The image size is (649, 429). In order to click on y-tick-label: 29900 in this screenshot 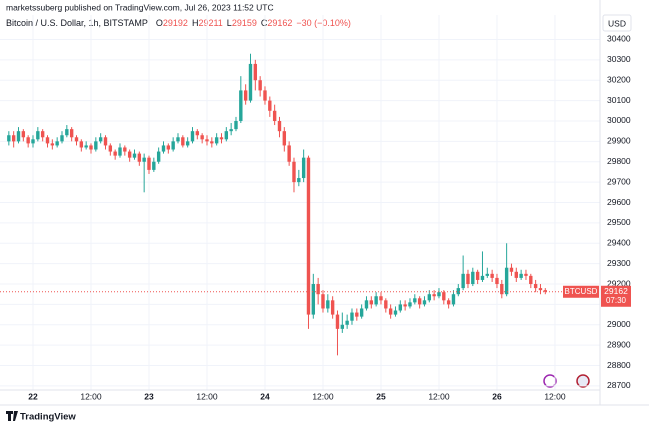, I will do `click(619, 141)`.